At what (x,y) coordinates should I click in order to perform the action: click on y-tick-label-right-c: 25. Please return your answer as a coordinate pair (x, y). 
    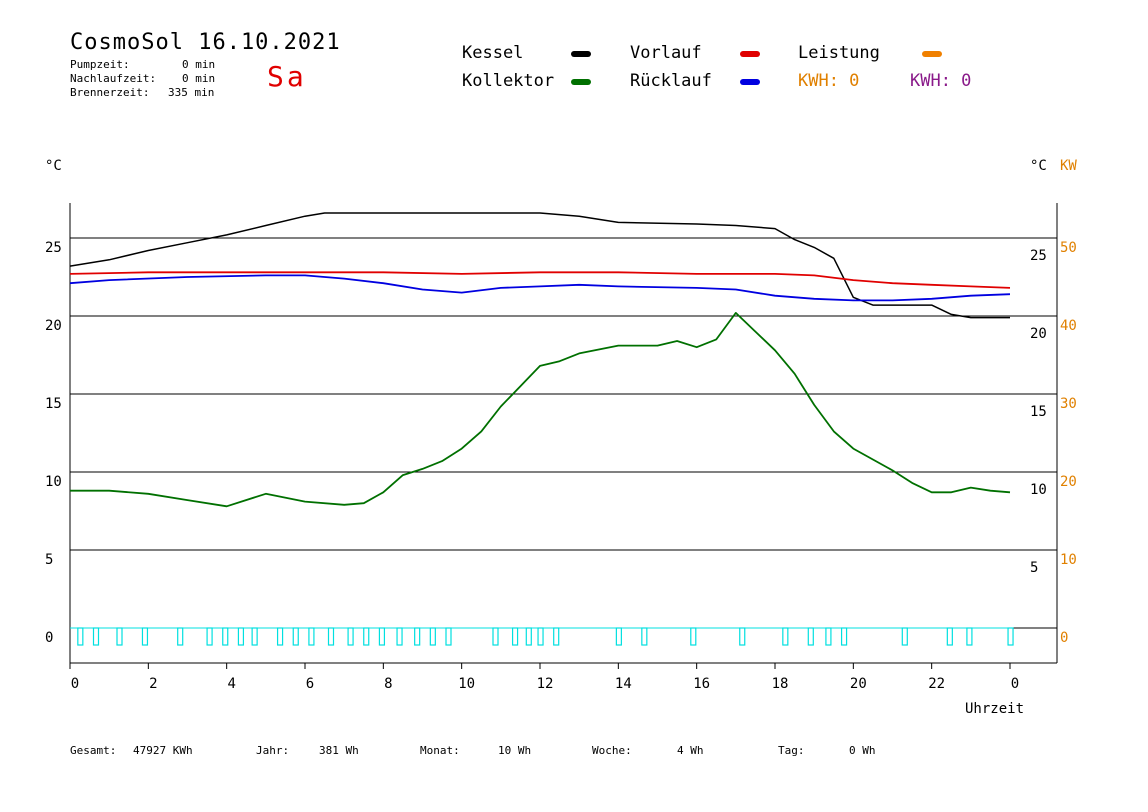
    Looking at the image, I should click on (1038, 256).